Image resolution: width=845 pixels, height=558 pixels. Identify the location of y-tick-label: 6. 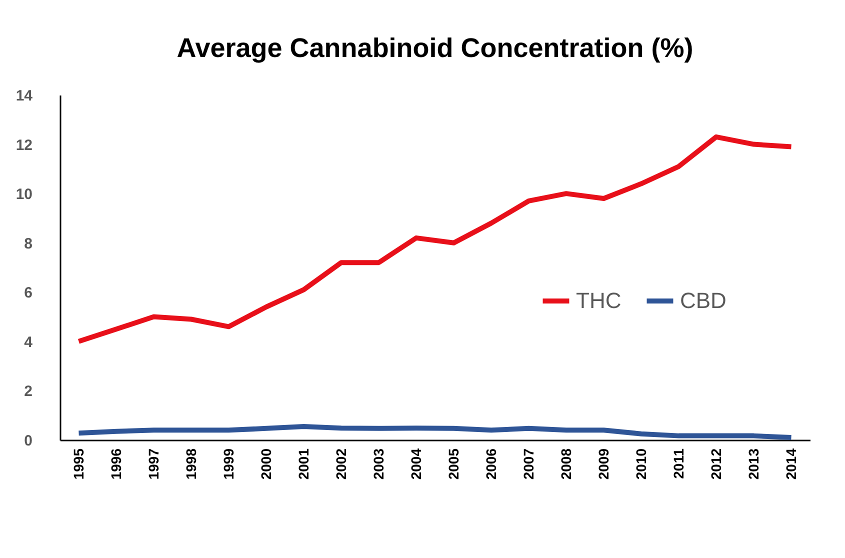
(28, 293).